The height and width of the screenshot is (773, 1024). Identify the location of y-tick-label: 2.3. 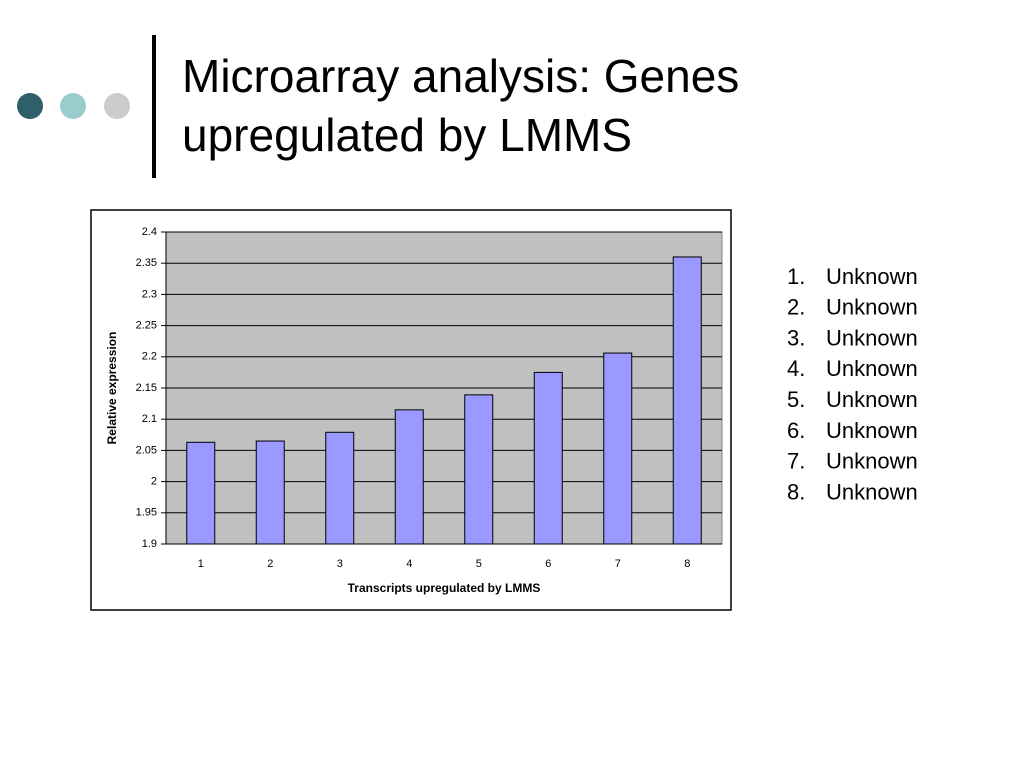
(149, 294).